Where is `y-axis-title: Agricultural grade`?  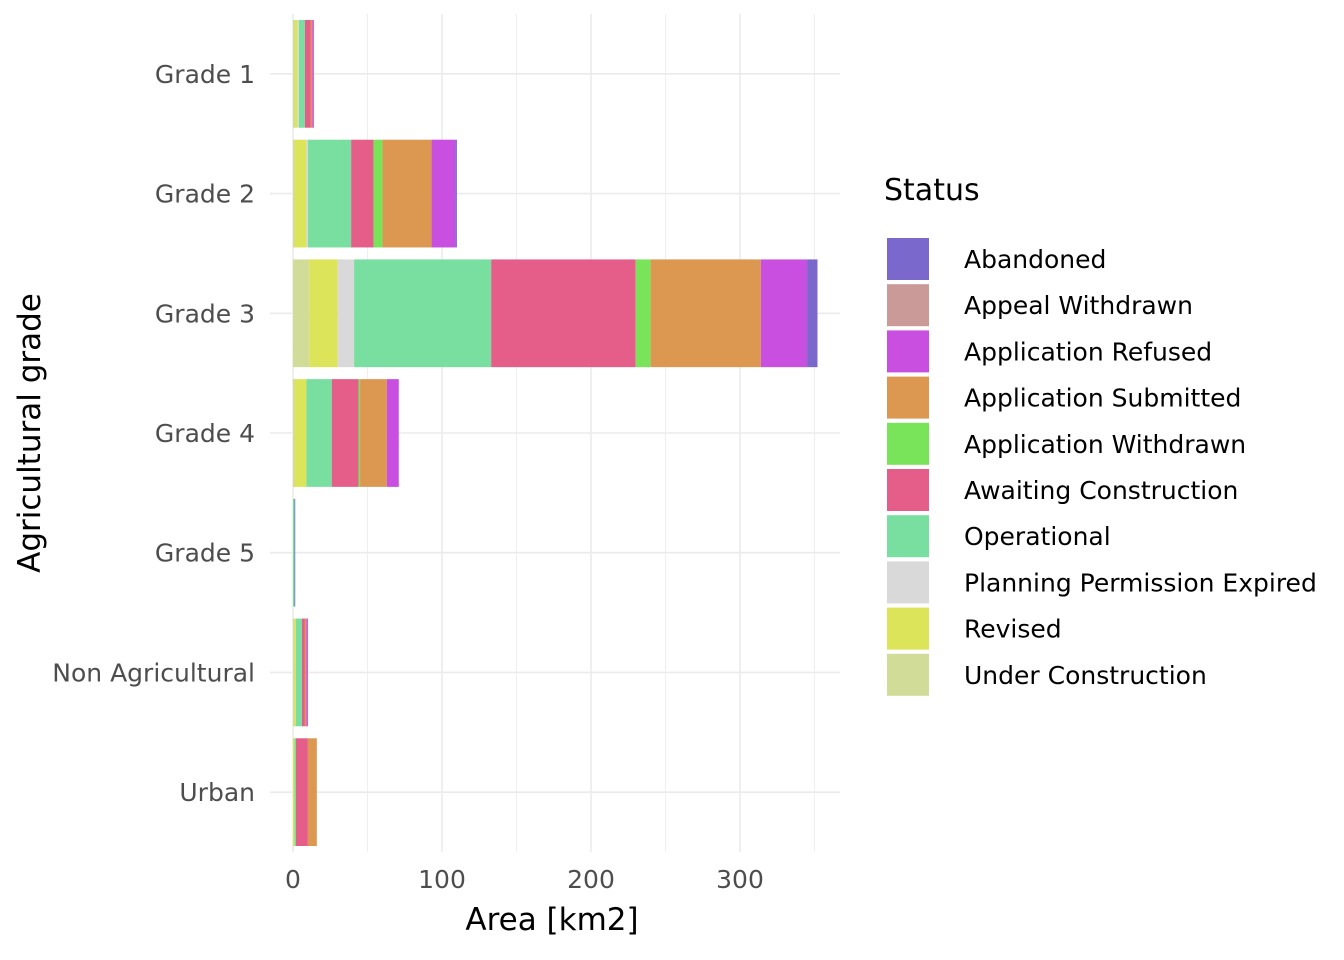 y-axis-title: Agricultural grade is located at coordinates (30, 433).